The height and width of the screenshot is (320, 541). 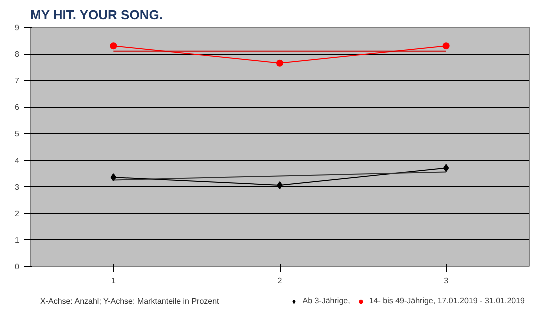 I want to click on chart-title: MY HIT. YOUR SONG., so click(x=96, y=15).